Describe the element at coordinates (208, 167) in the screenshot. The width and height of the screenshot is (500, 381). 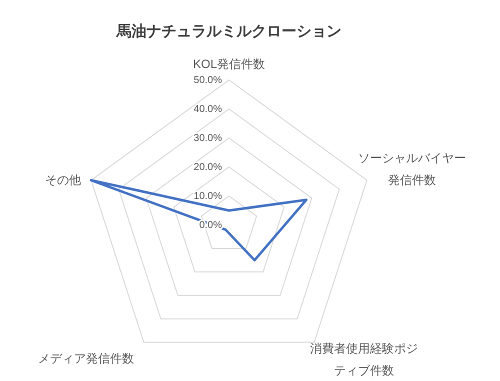
I see `y-tick-label: 20.0%` at that location.